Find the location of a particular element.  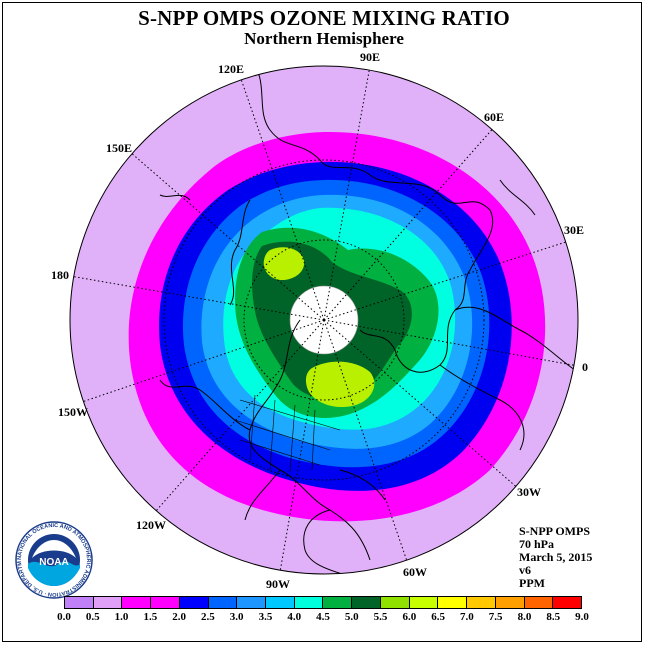

lon-label-90e: 90E is located at coordinates (370, 57).